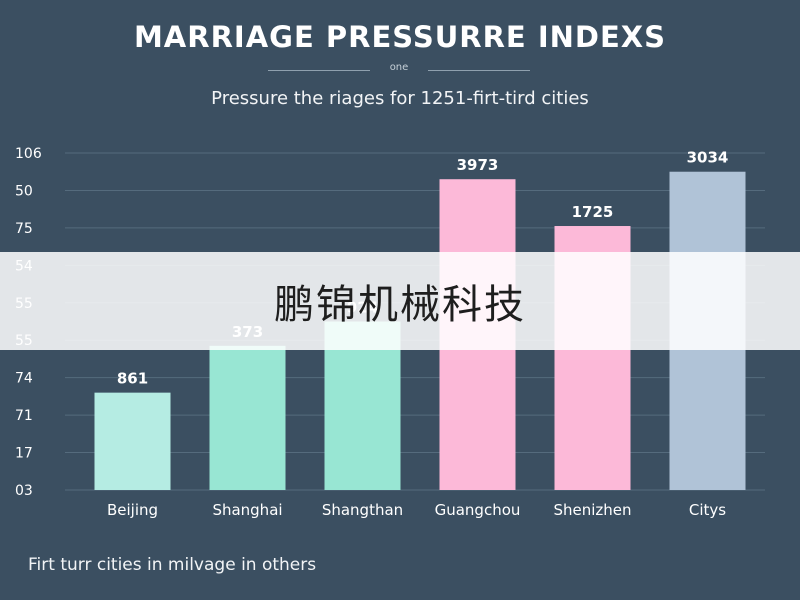 The height and width of the screenshot is (600, 800). I want to click on y-tick-label: 50, so click(24, 191).